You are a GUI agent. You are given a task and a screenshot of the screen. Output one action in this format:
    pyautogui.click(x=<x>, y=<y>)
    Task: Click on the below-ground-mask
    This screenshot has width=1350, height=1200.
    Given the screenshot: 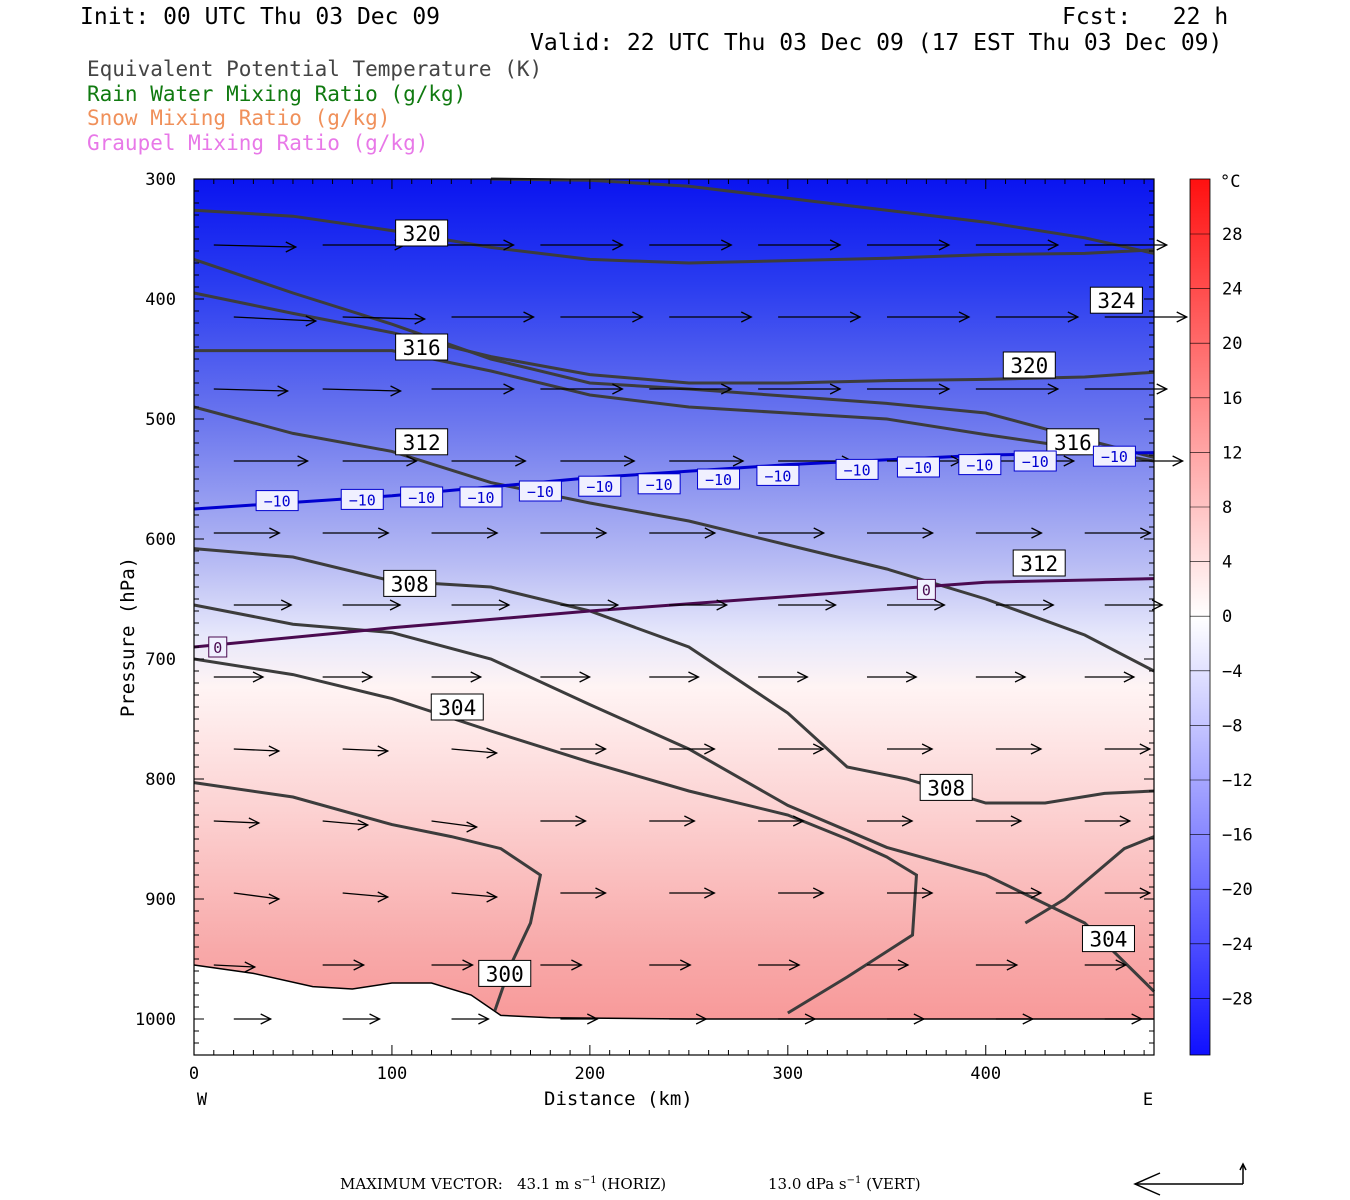 What is the action you would take?
    pyautogui.click(x=674, y=1010)
    